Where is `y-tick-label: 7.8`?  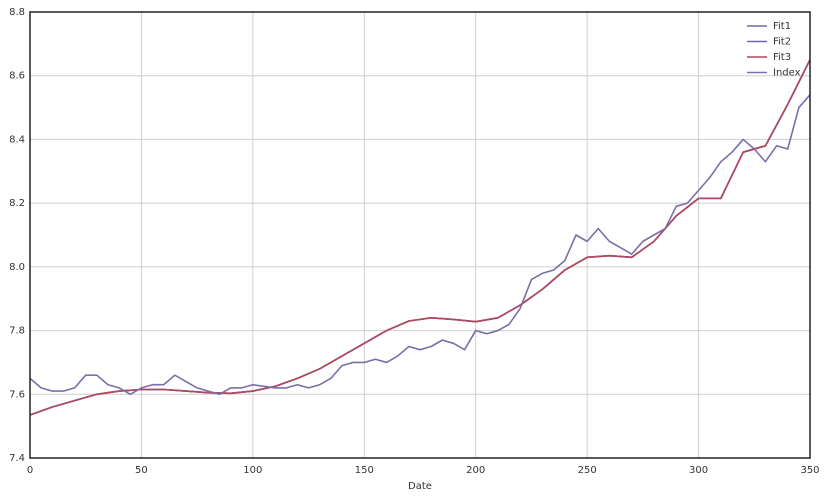
y-tick-label: 7.8 is located at coordinates (17, 331).